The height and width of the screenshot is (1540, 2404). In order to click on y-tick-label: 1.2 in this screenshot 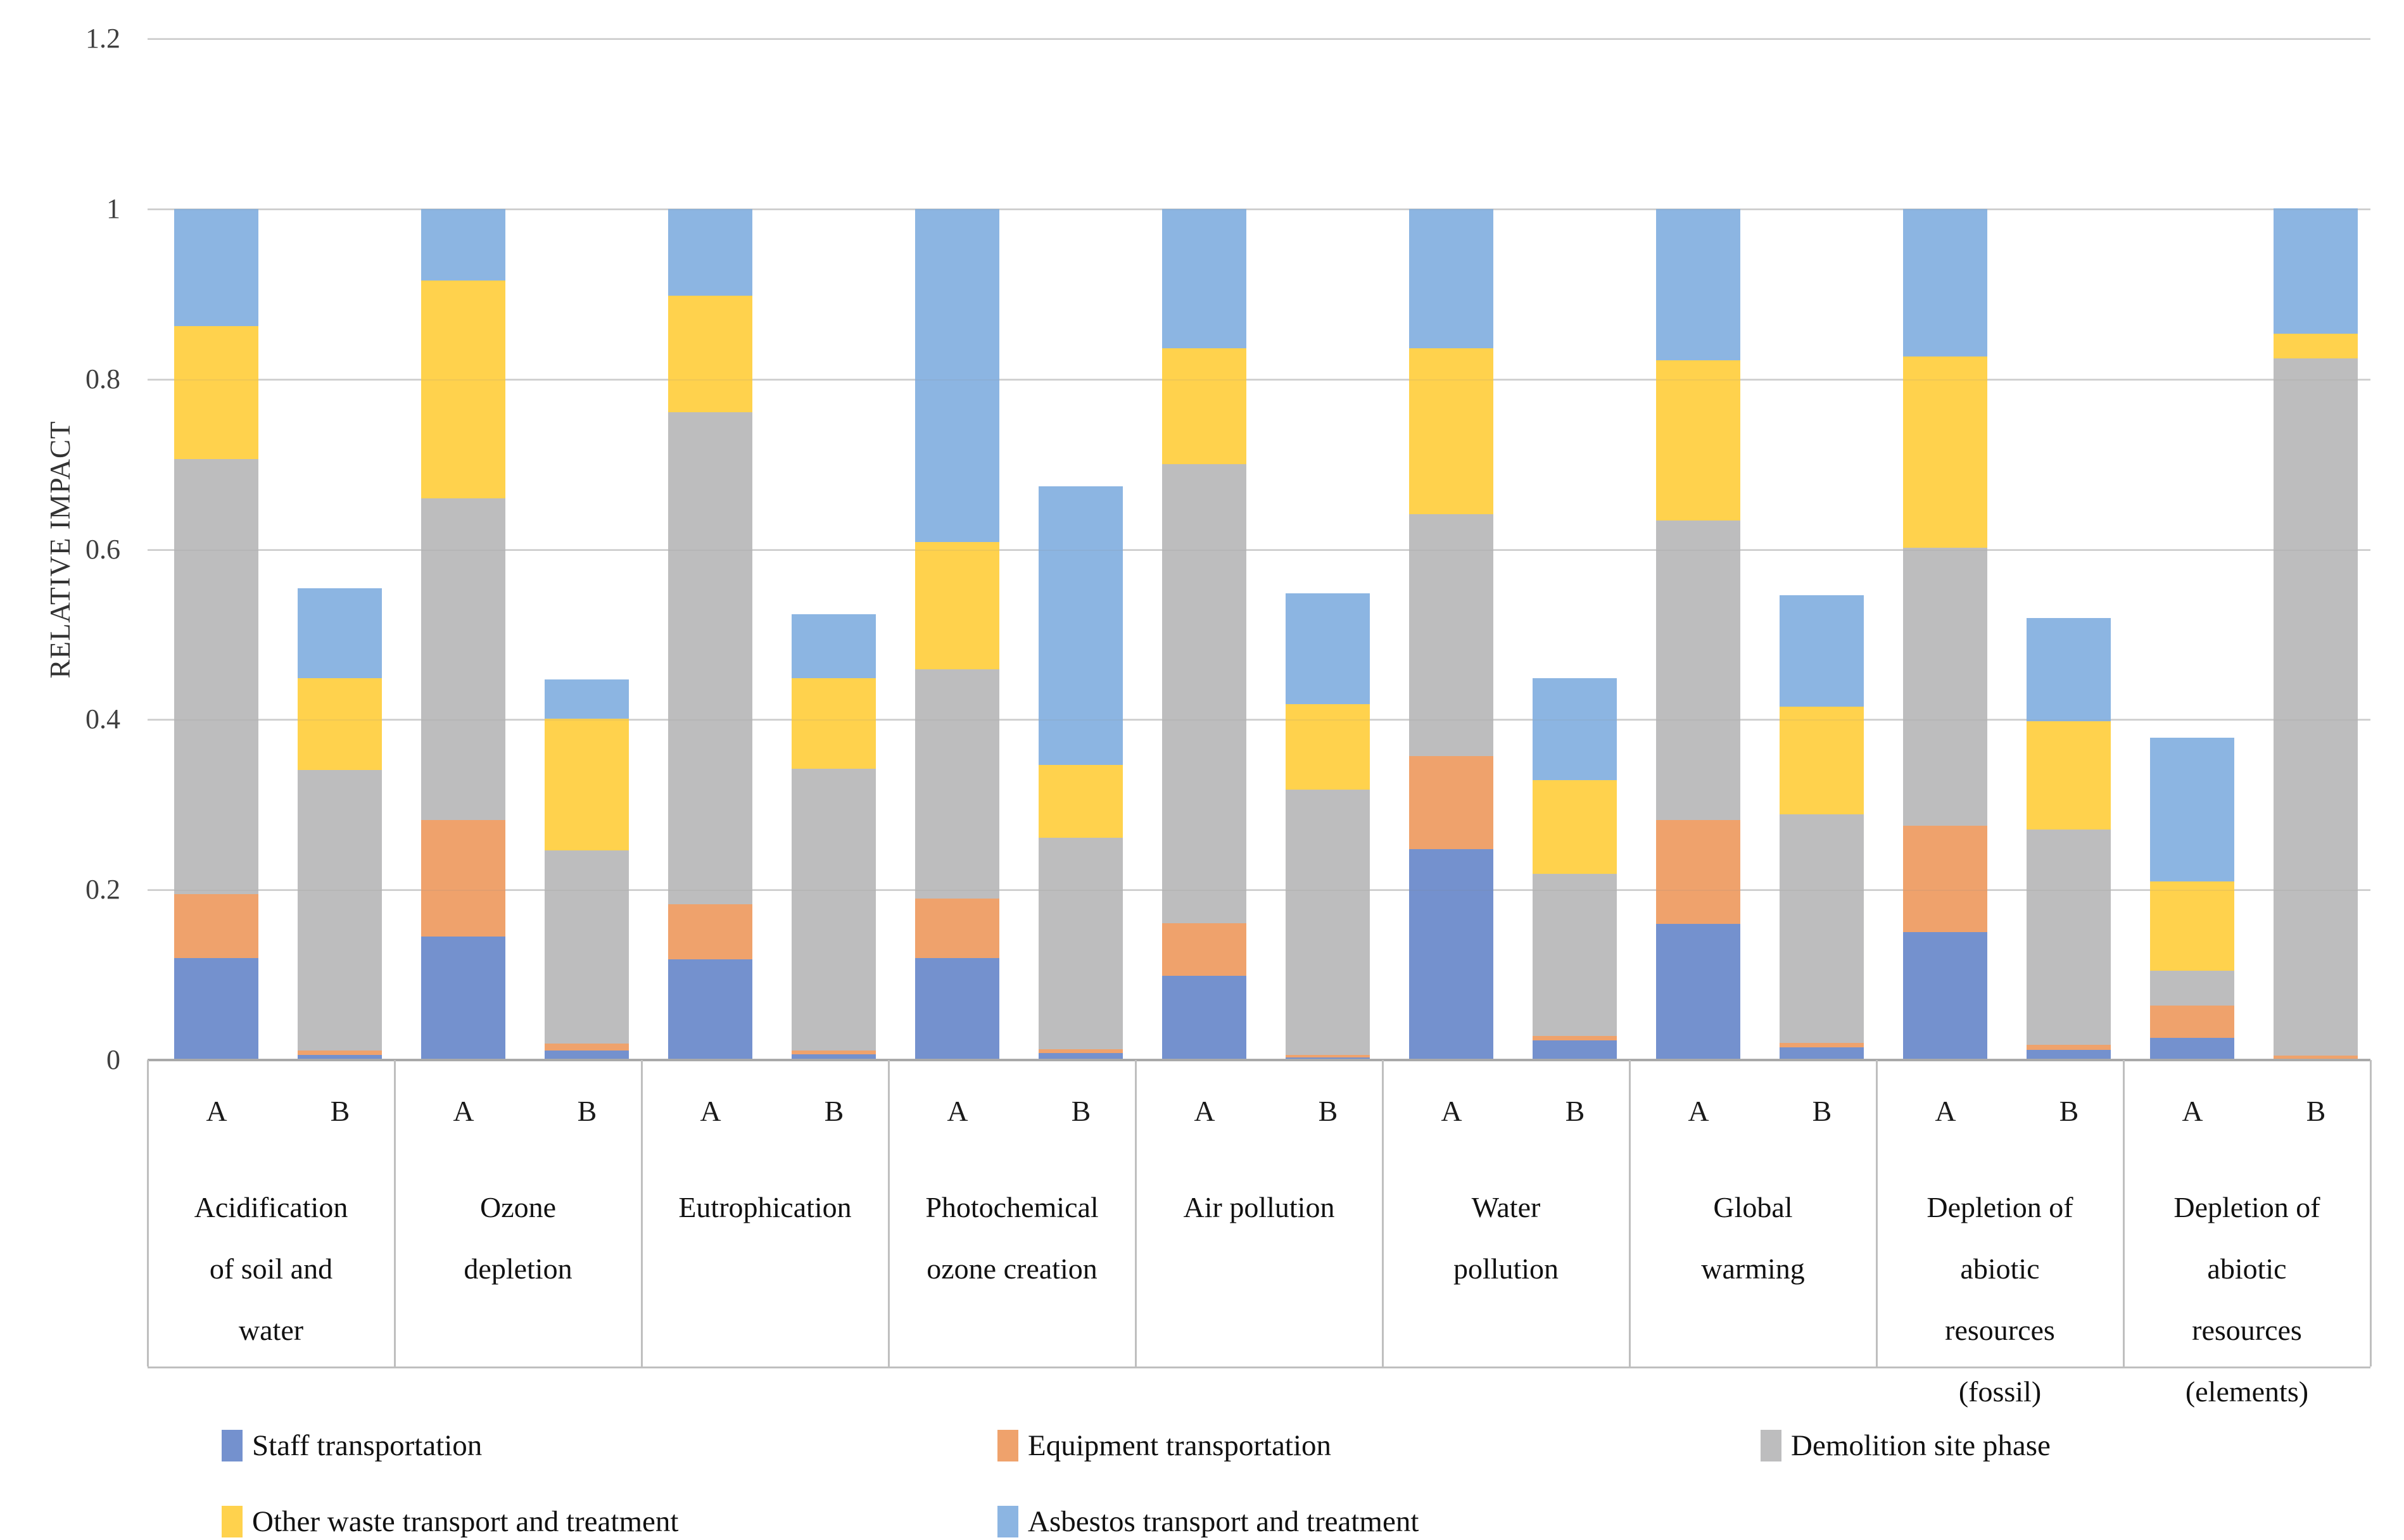, I will do `click(102, 38)`.